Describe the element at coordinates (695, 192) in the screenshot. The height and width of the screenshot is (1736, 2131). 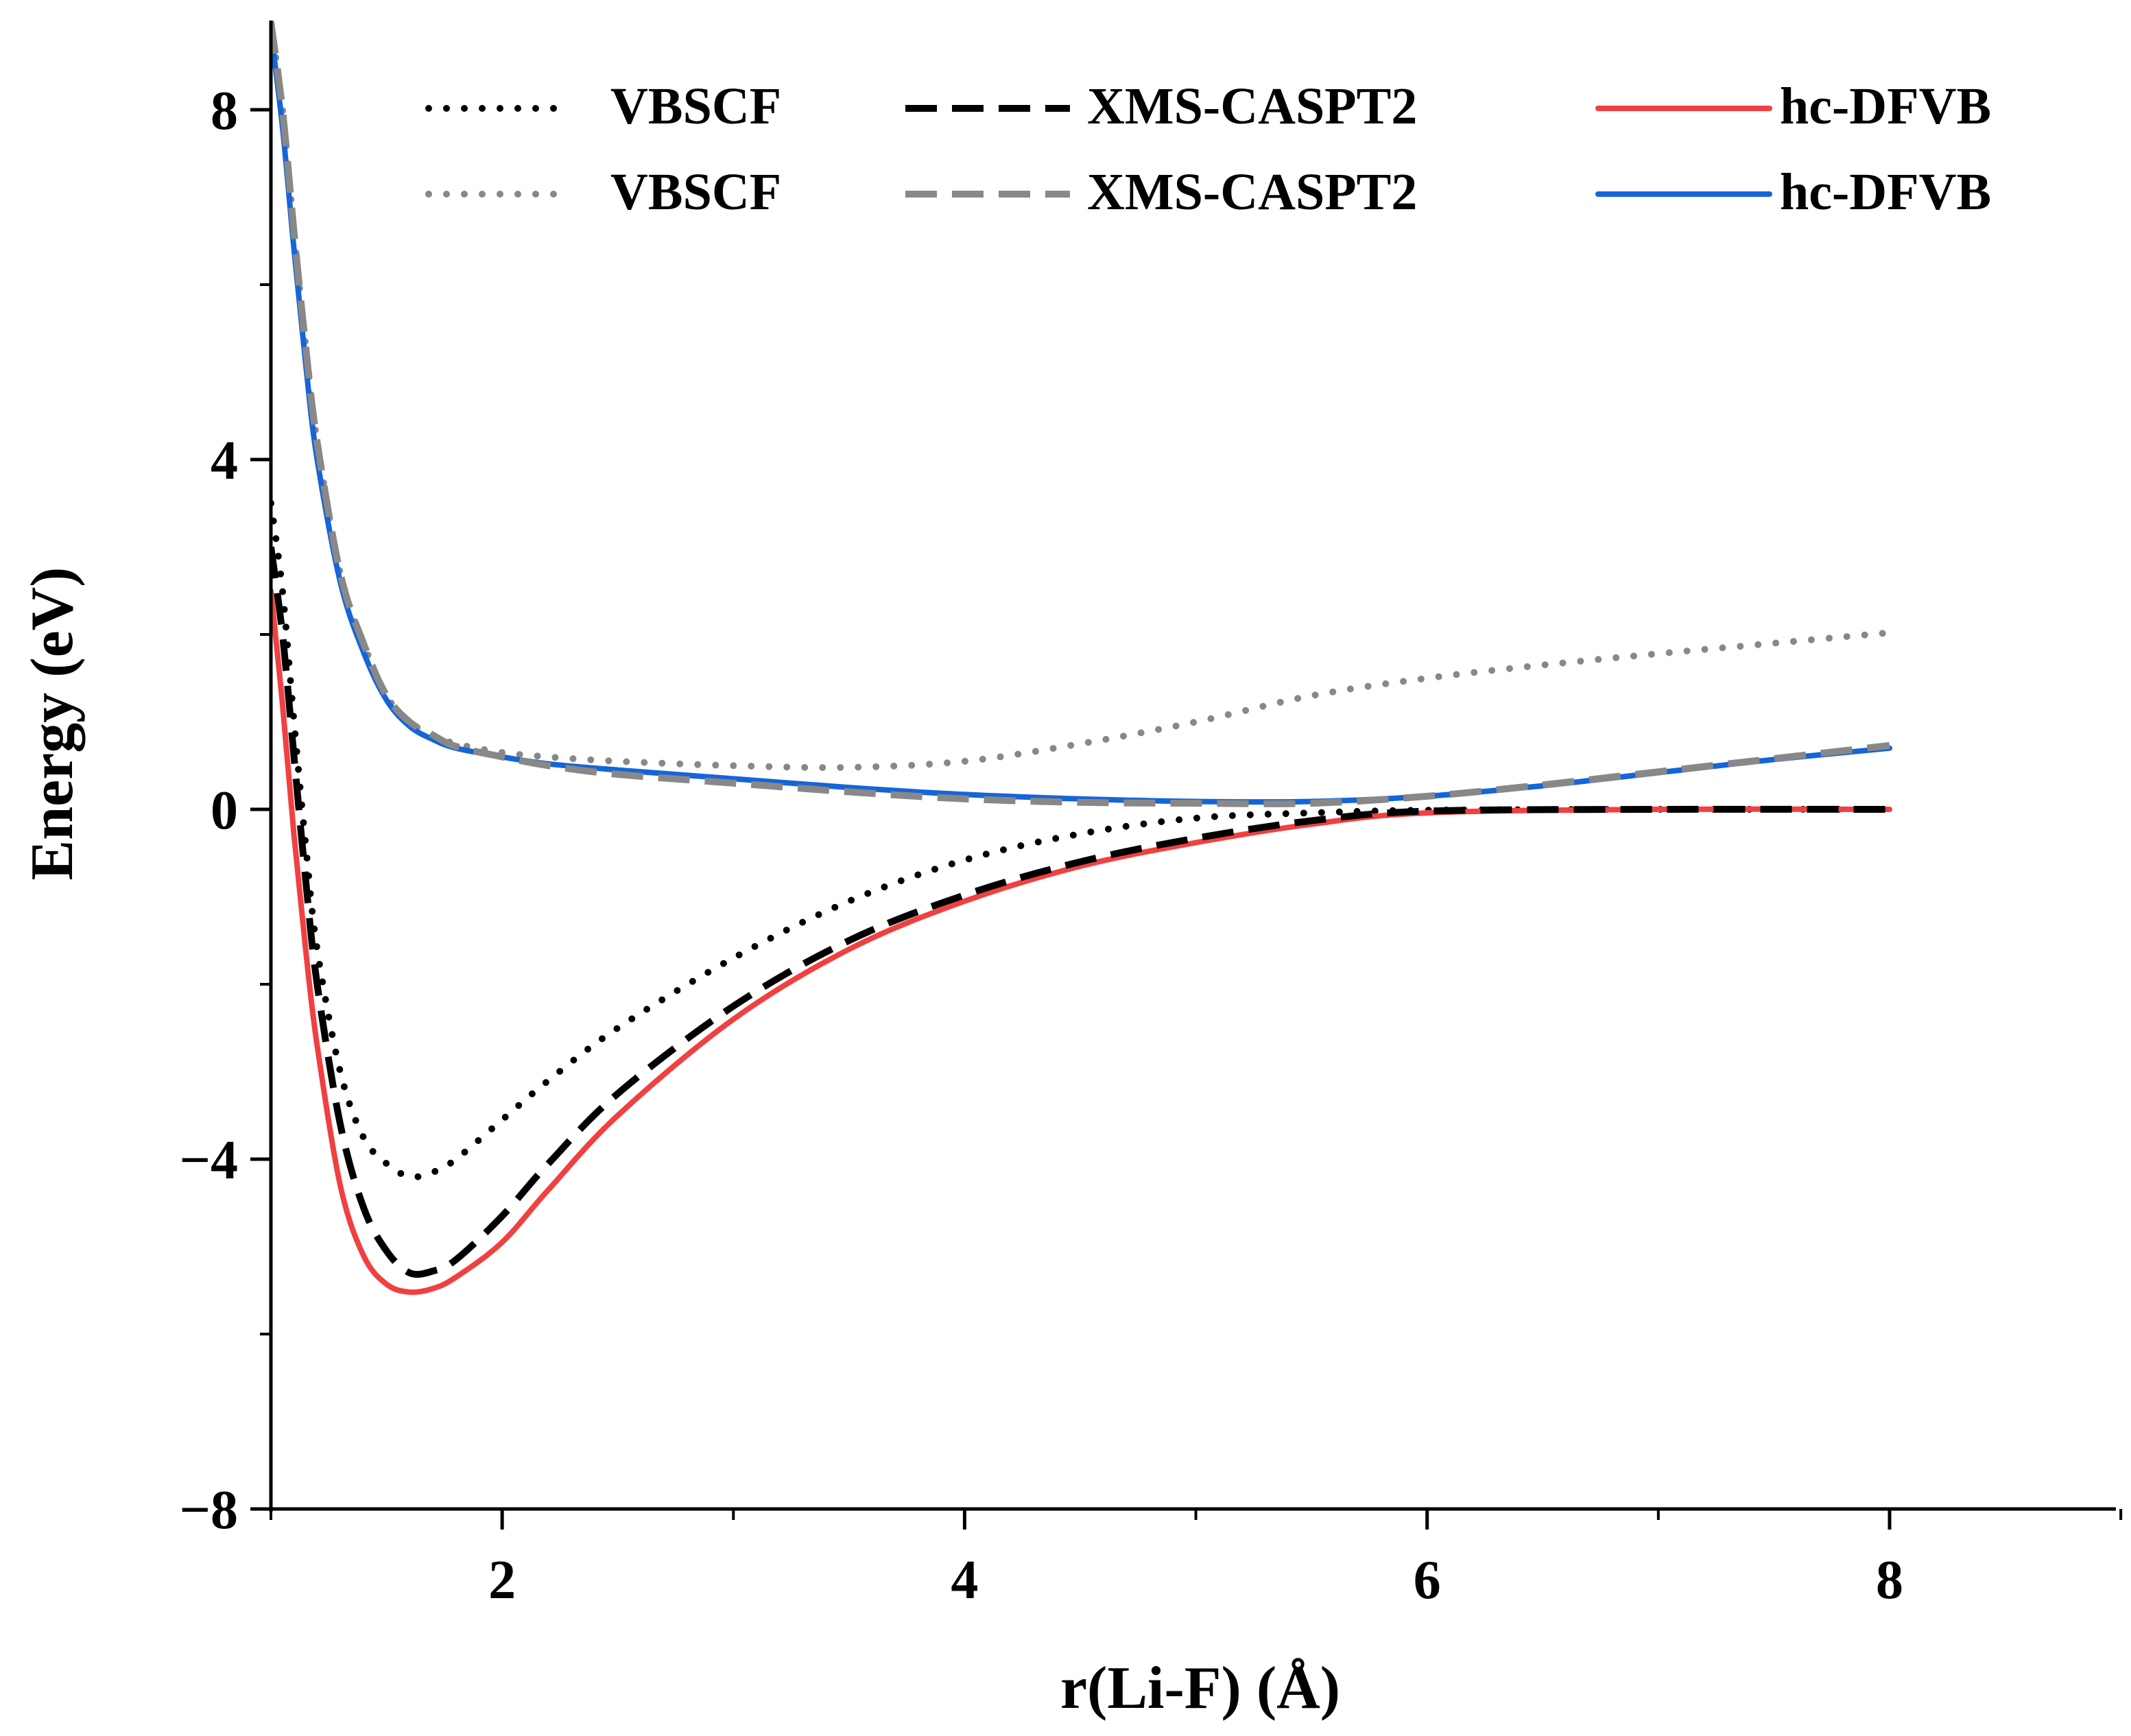
I see `legend-label-excited-vbscf: VBSCF` at that location.